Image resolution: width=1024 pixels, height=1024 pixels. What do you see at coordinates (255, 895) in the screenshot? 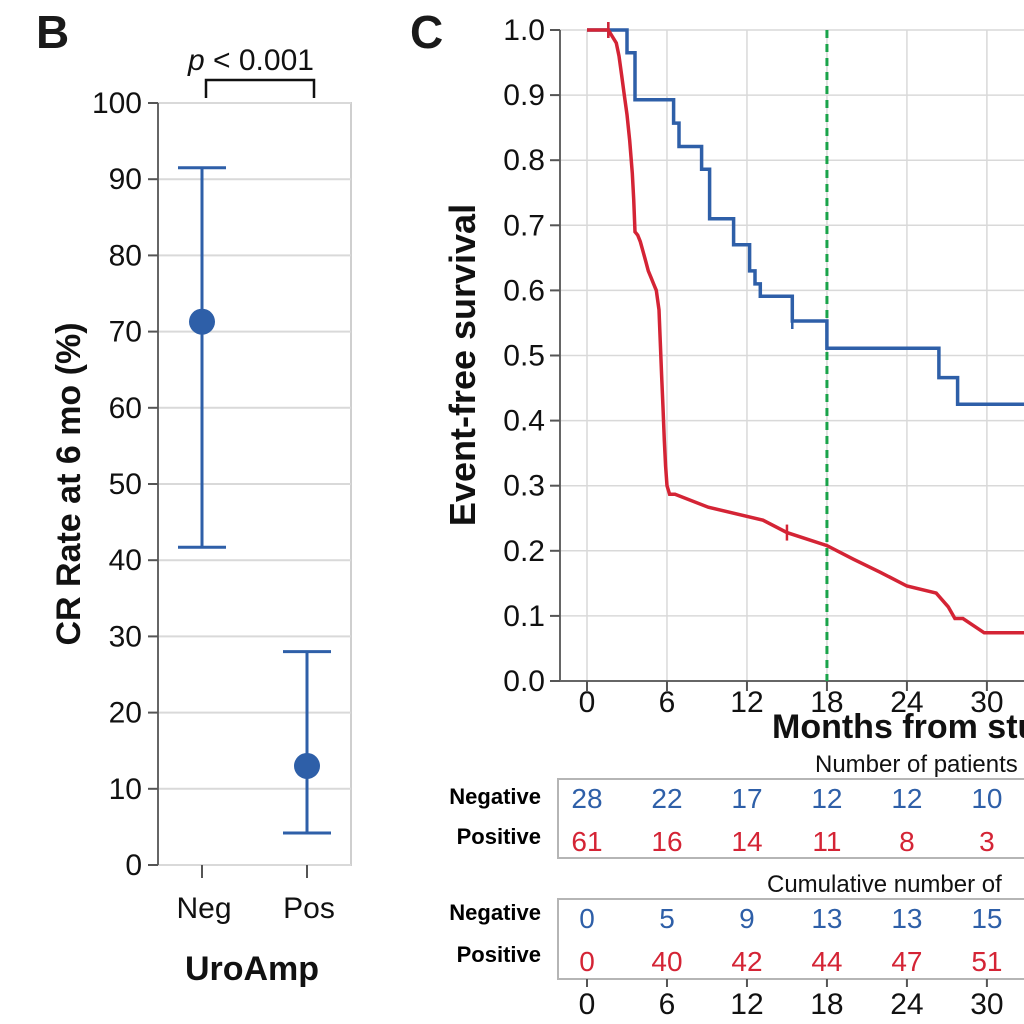
I see `panel-b-x-ticks: Neg Pos` at bounding box center [255, 895].